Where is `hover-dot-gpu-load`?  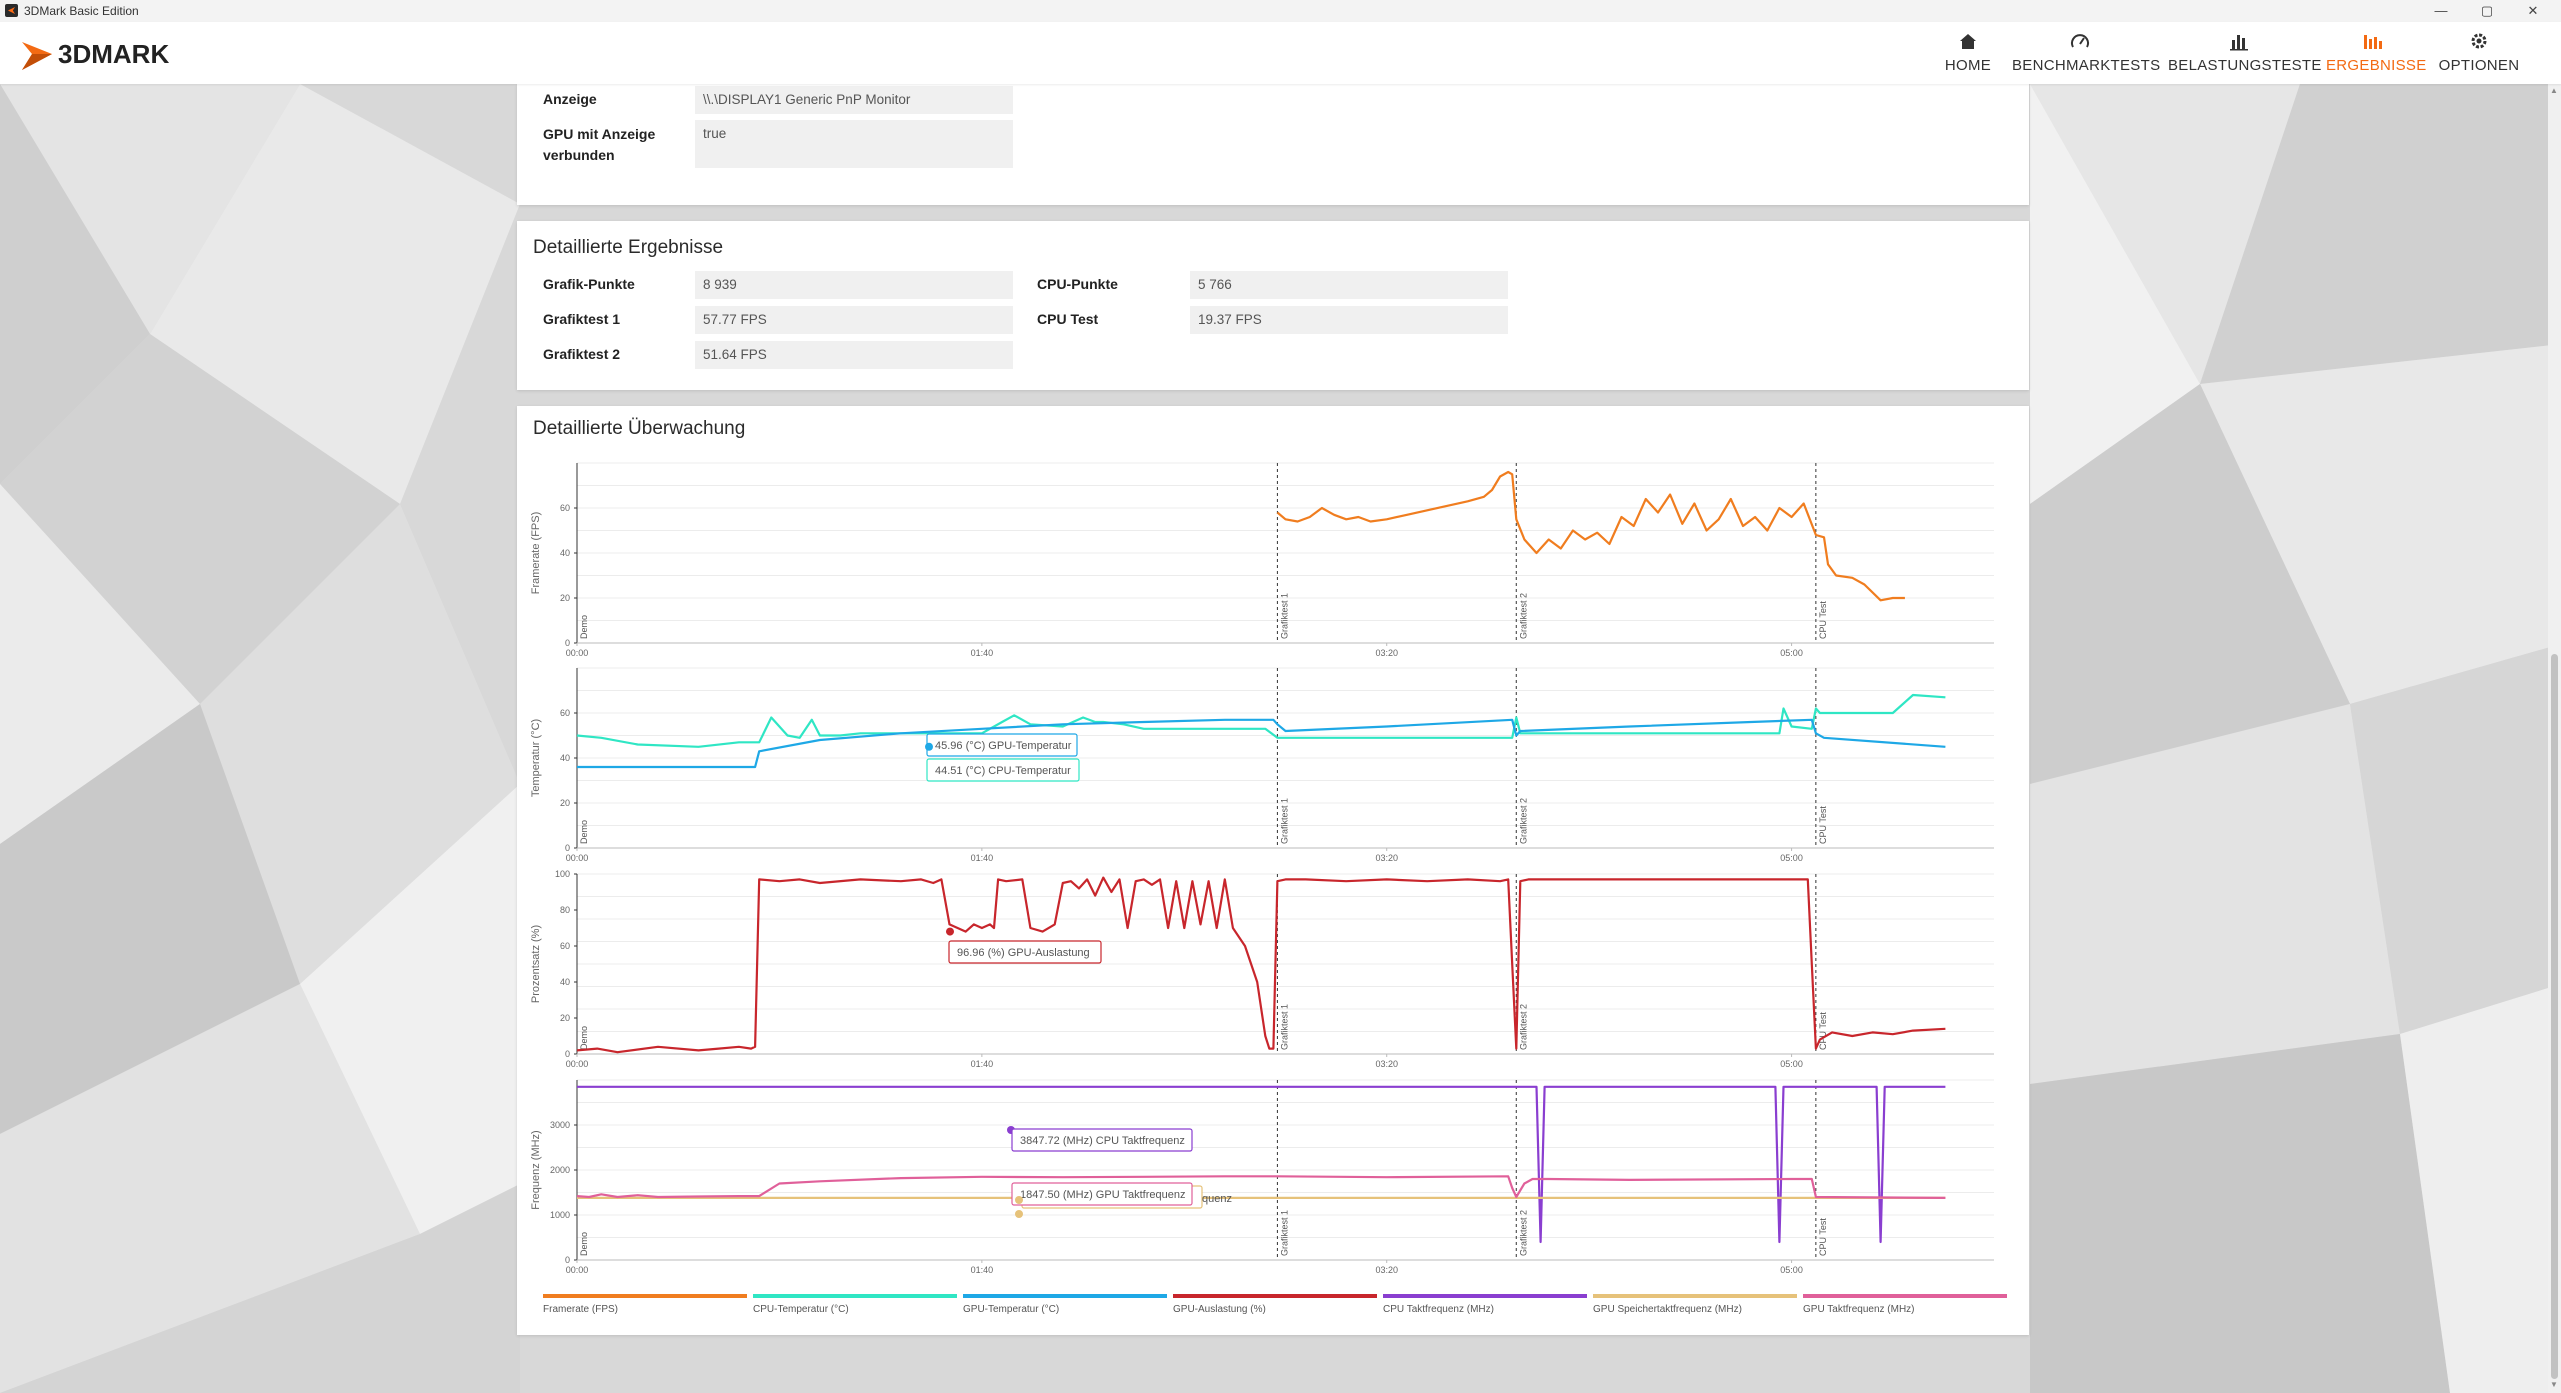 hover-dot-gpu-load is located at coordinates (950, 931).